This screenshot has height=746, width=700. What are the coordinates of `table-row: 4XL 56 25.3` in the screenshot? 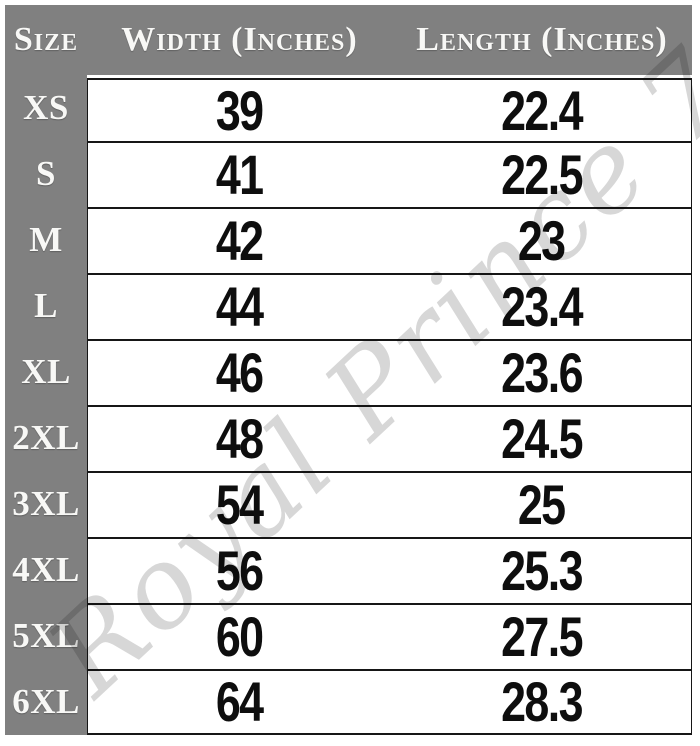 It's located at (348, 570).